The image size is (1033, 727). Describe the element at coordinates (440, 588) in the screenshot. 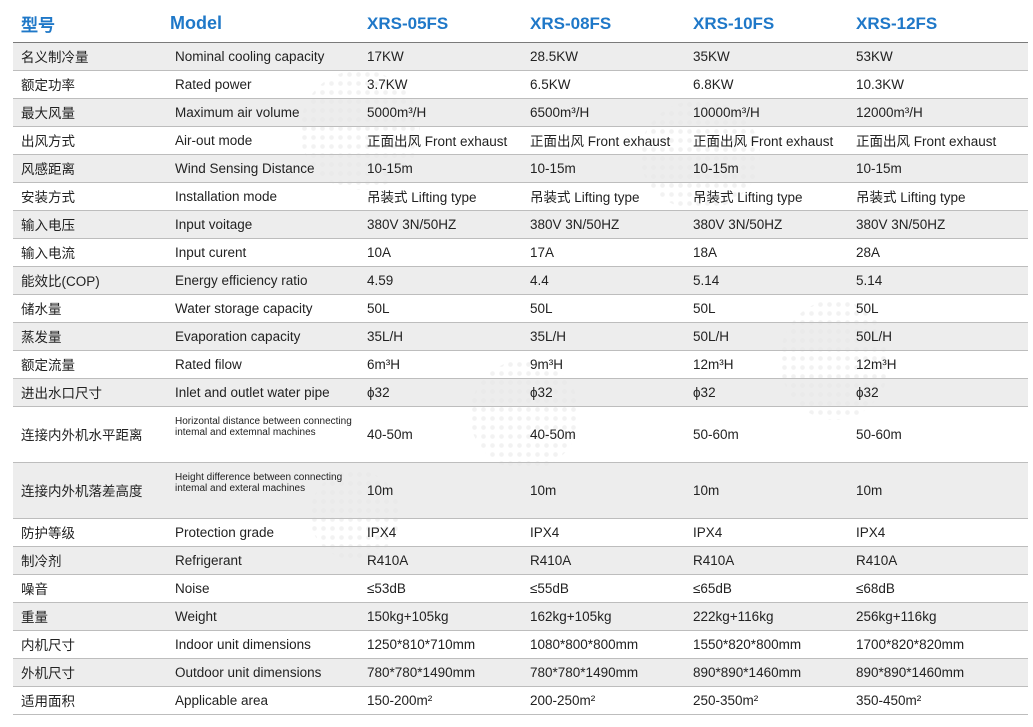

I see `spec-value: ≤53dB` at that location.